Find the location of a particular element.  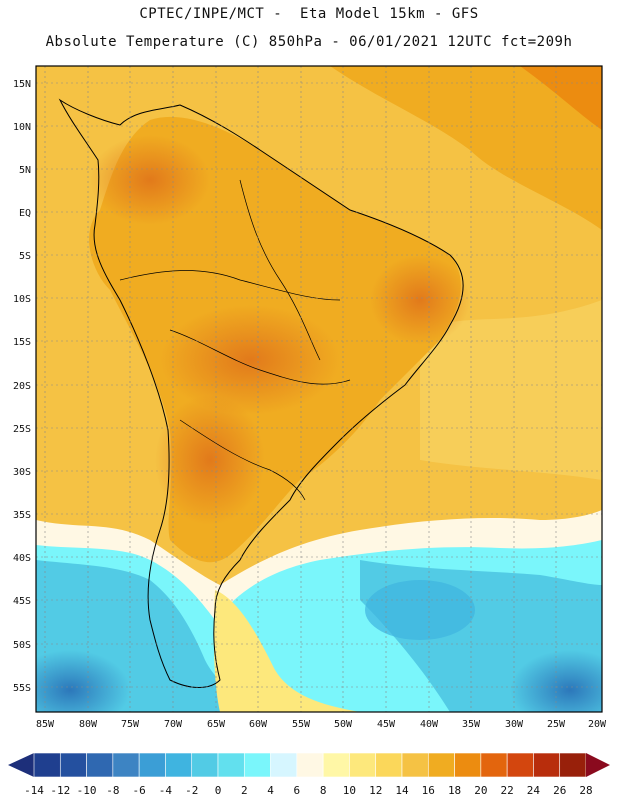

lat-label: 40S is located at coordinates (22, 558).